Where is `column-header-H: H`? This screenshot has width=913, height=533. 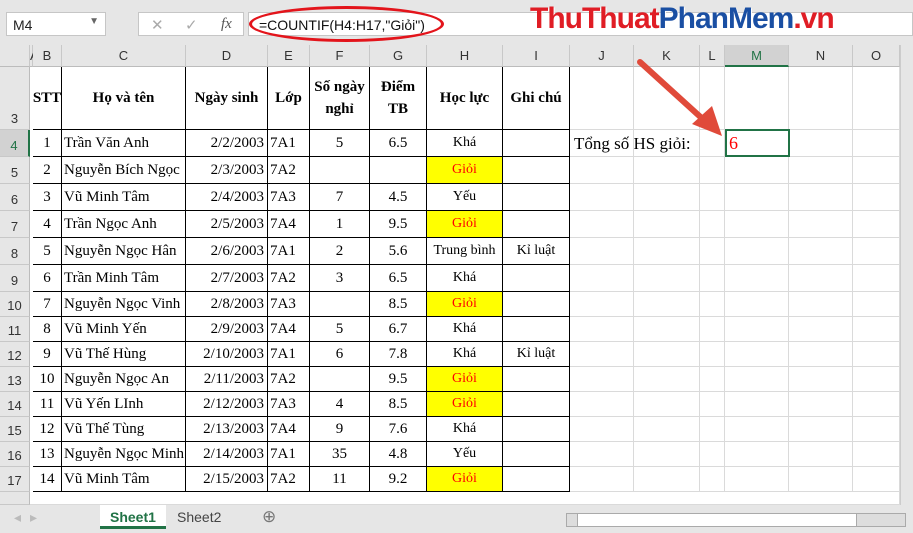
column-header-H: H is located at coordinates (465, 56).